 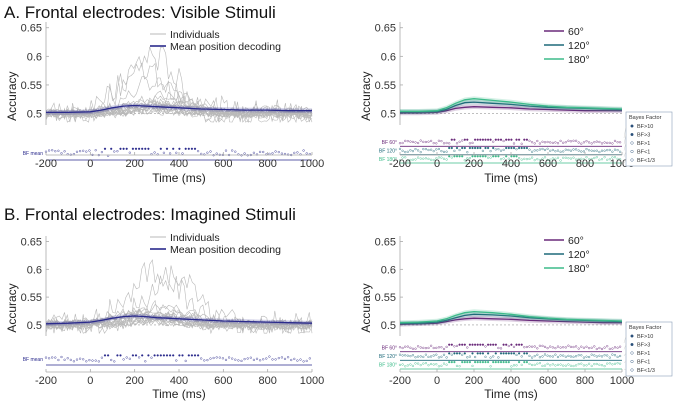 What do you see at coordinates (150, 214) in the screenshot?
I see `panel-title: B. Frontal electrodes: Imagined Stimuli` at bounding box center [150, 214].